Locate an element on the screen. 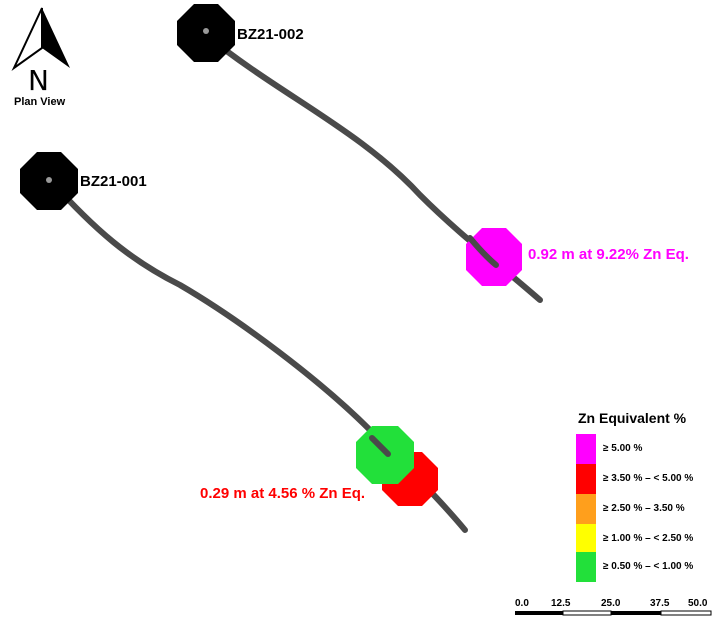 Image resolution: width=718 pixels, height=624 pixels. north-arrow-icon is located at coordinates (40, 39).